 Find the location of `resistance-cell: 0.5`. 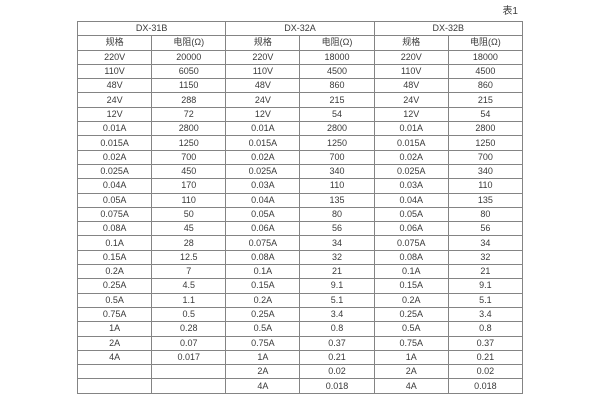

resistance-cell: 0.5 is located at coordinates (189, 314).